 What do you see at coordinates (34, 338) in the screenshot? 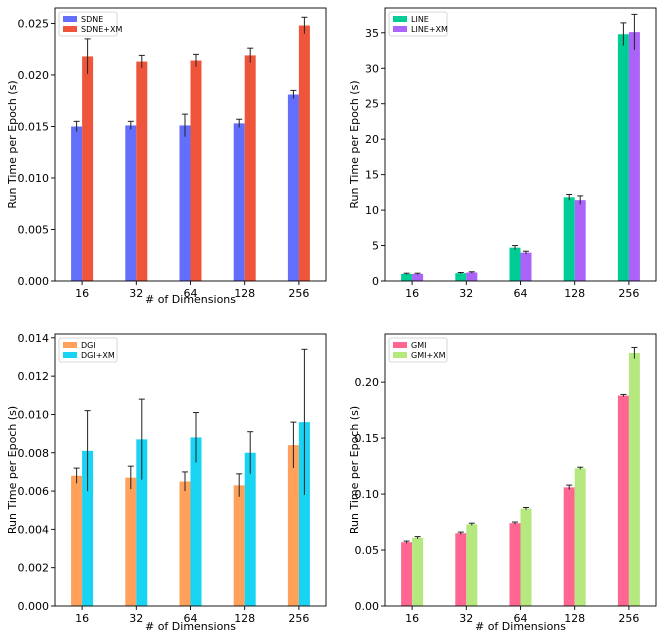
I see `y-tick-label: 0.014` at bounding box center [34, 338].